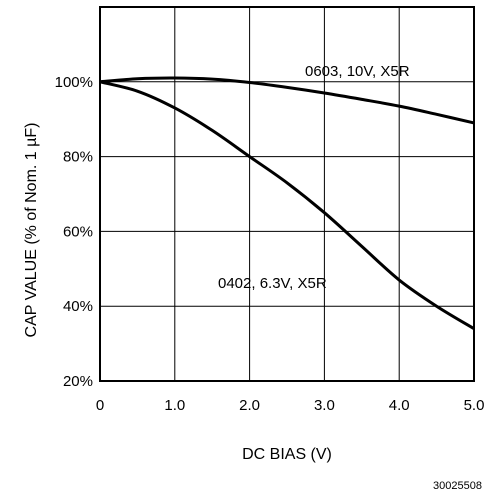  I want to click on x-tick-label: 3.0, so click(324, 405).